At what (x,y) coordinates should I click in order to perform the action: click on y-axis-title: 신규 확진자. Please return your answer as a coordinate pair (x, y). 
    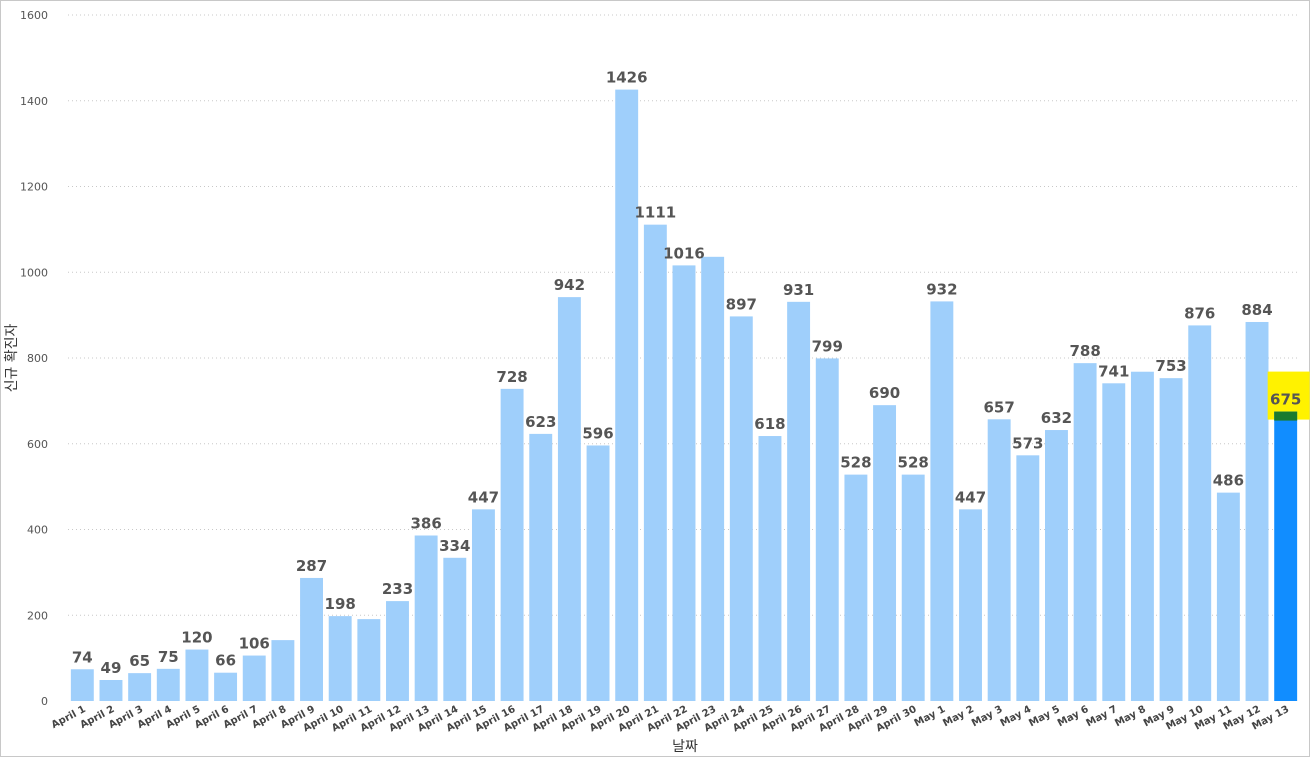
    Looking at the image, I should click on (12, 357).